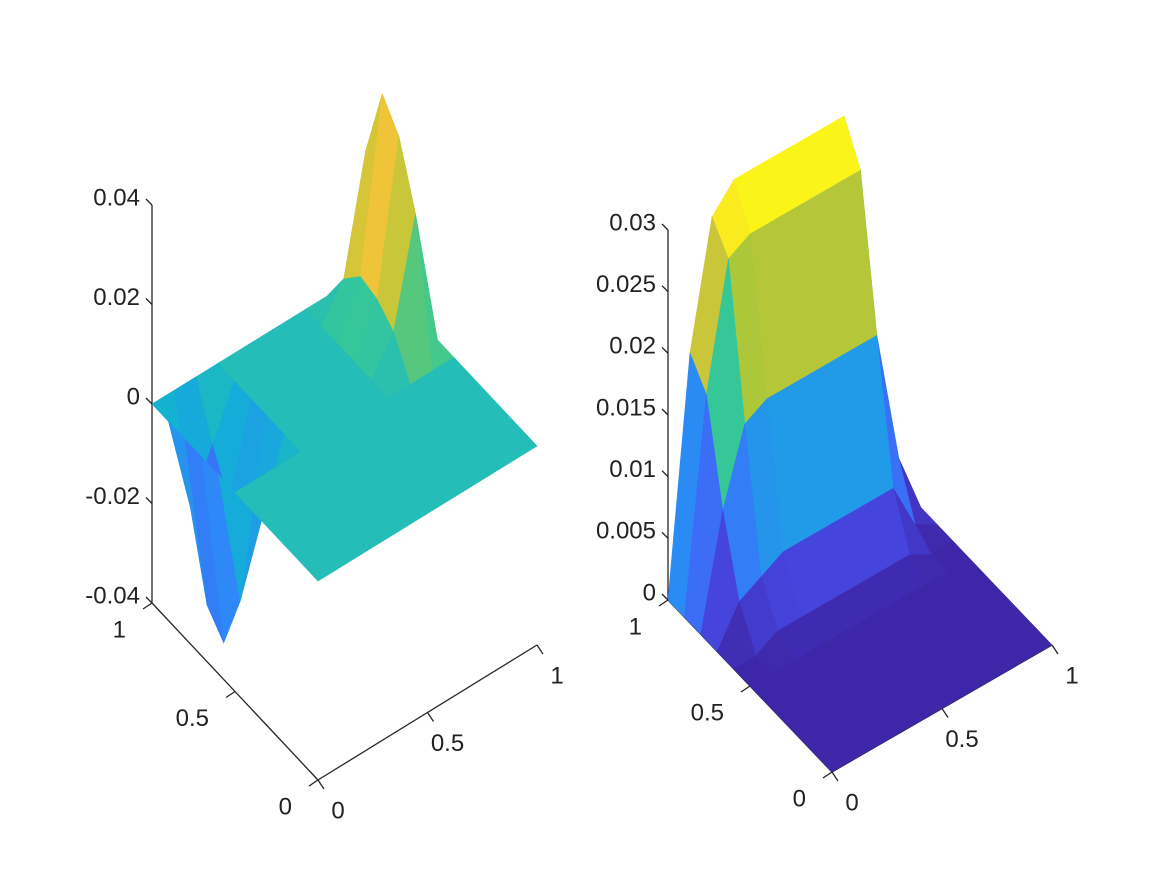 This screenshot has width=1168, height=882. I want to click on z-tick-label: -0.04, so click(112, 595).